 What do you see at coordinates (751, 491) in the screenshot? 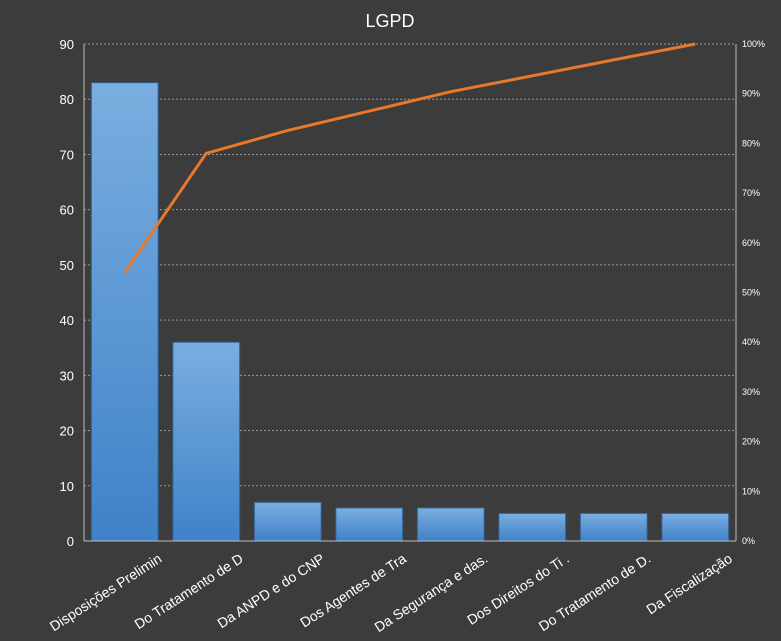
I see `y2-tick-label: 10%` at bounding box center [751, 491].